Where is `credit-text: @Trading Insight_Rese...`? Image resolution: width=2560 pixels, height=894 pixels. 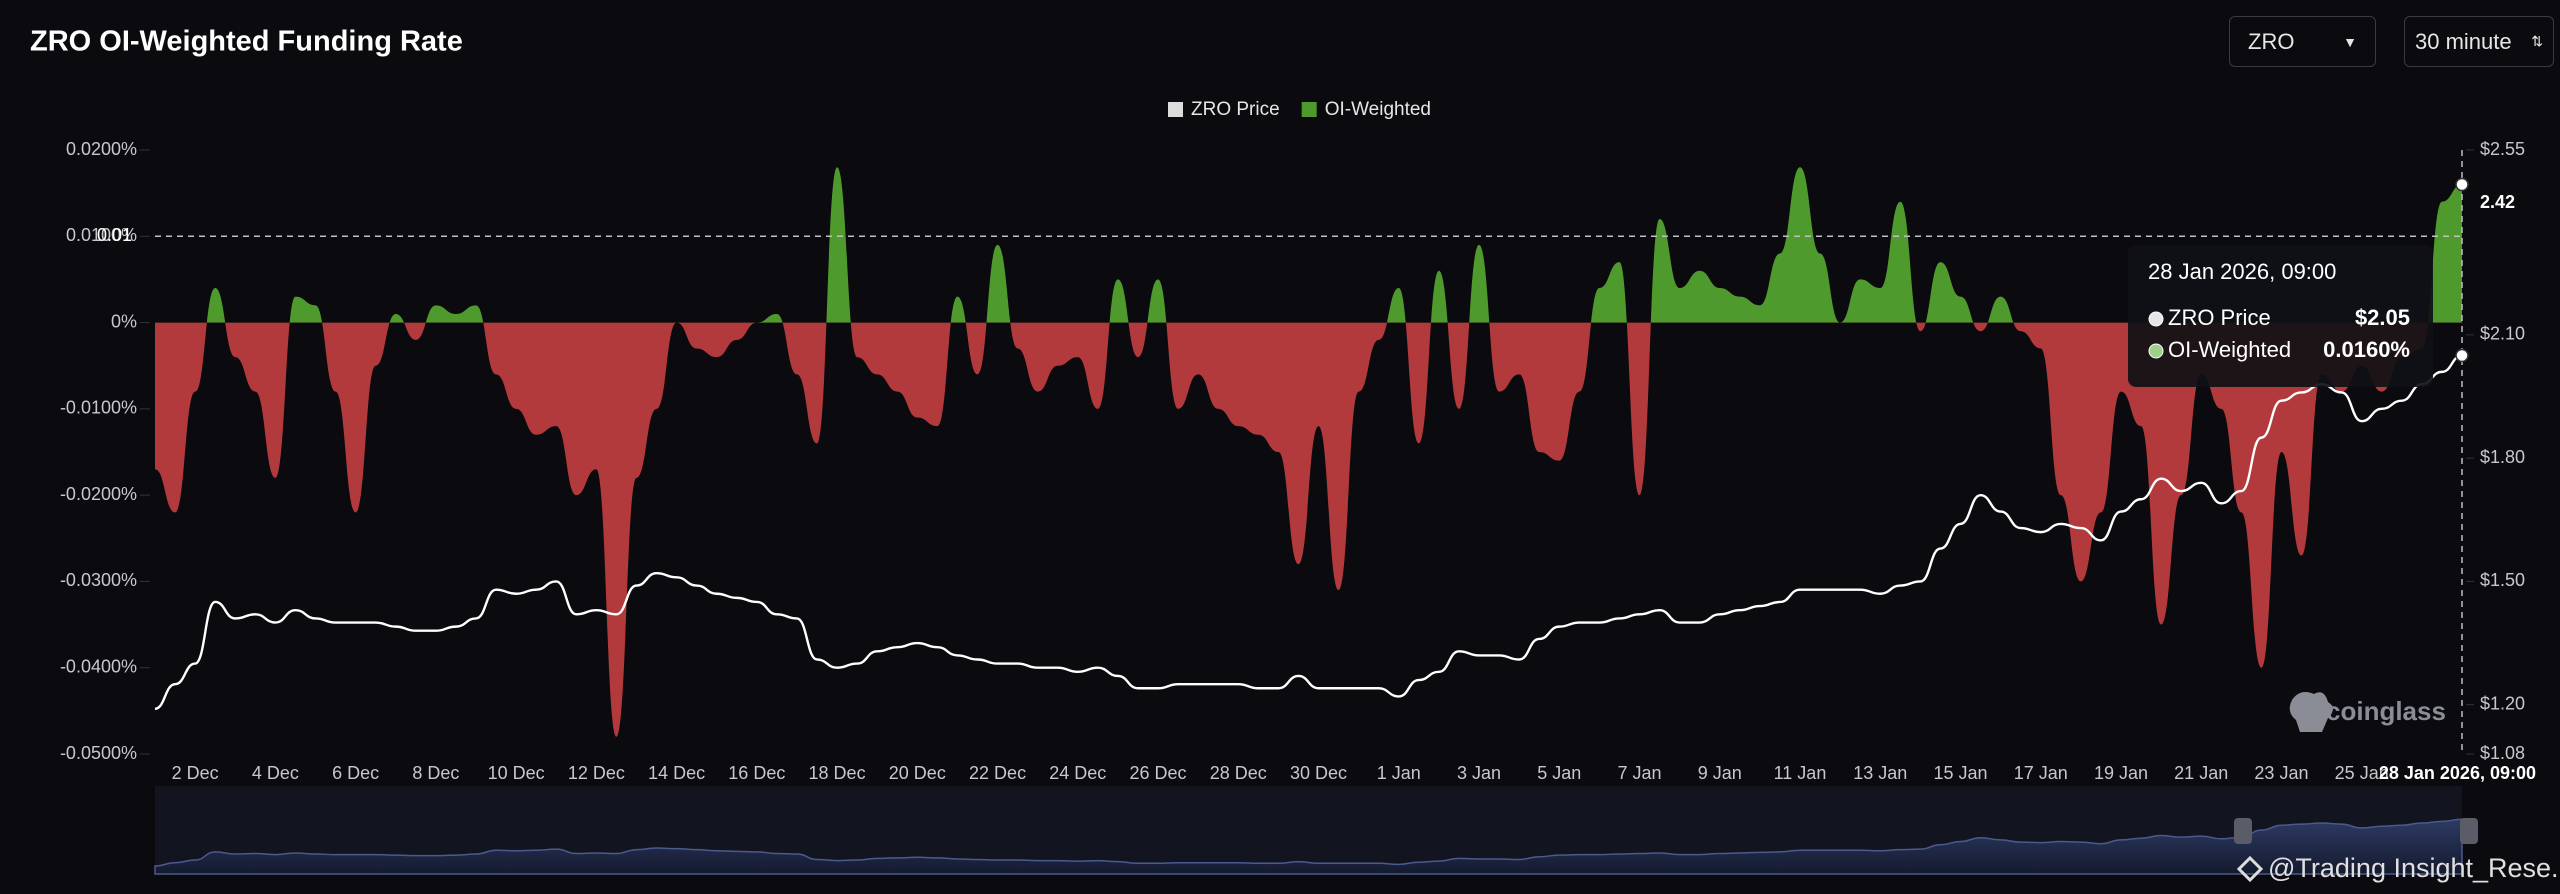 credit-text: @Trading Insight_Rese... is located at coordinates (2414, 868).